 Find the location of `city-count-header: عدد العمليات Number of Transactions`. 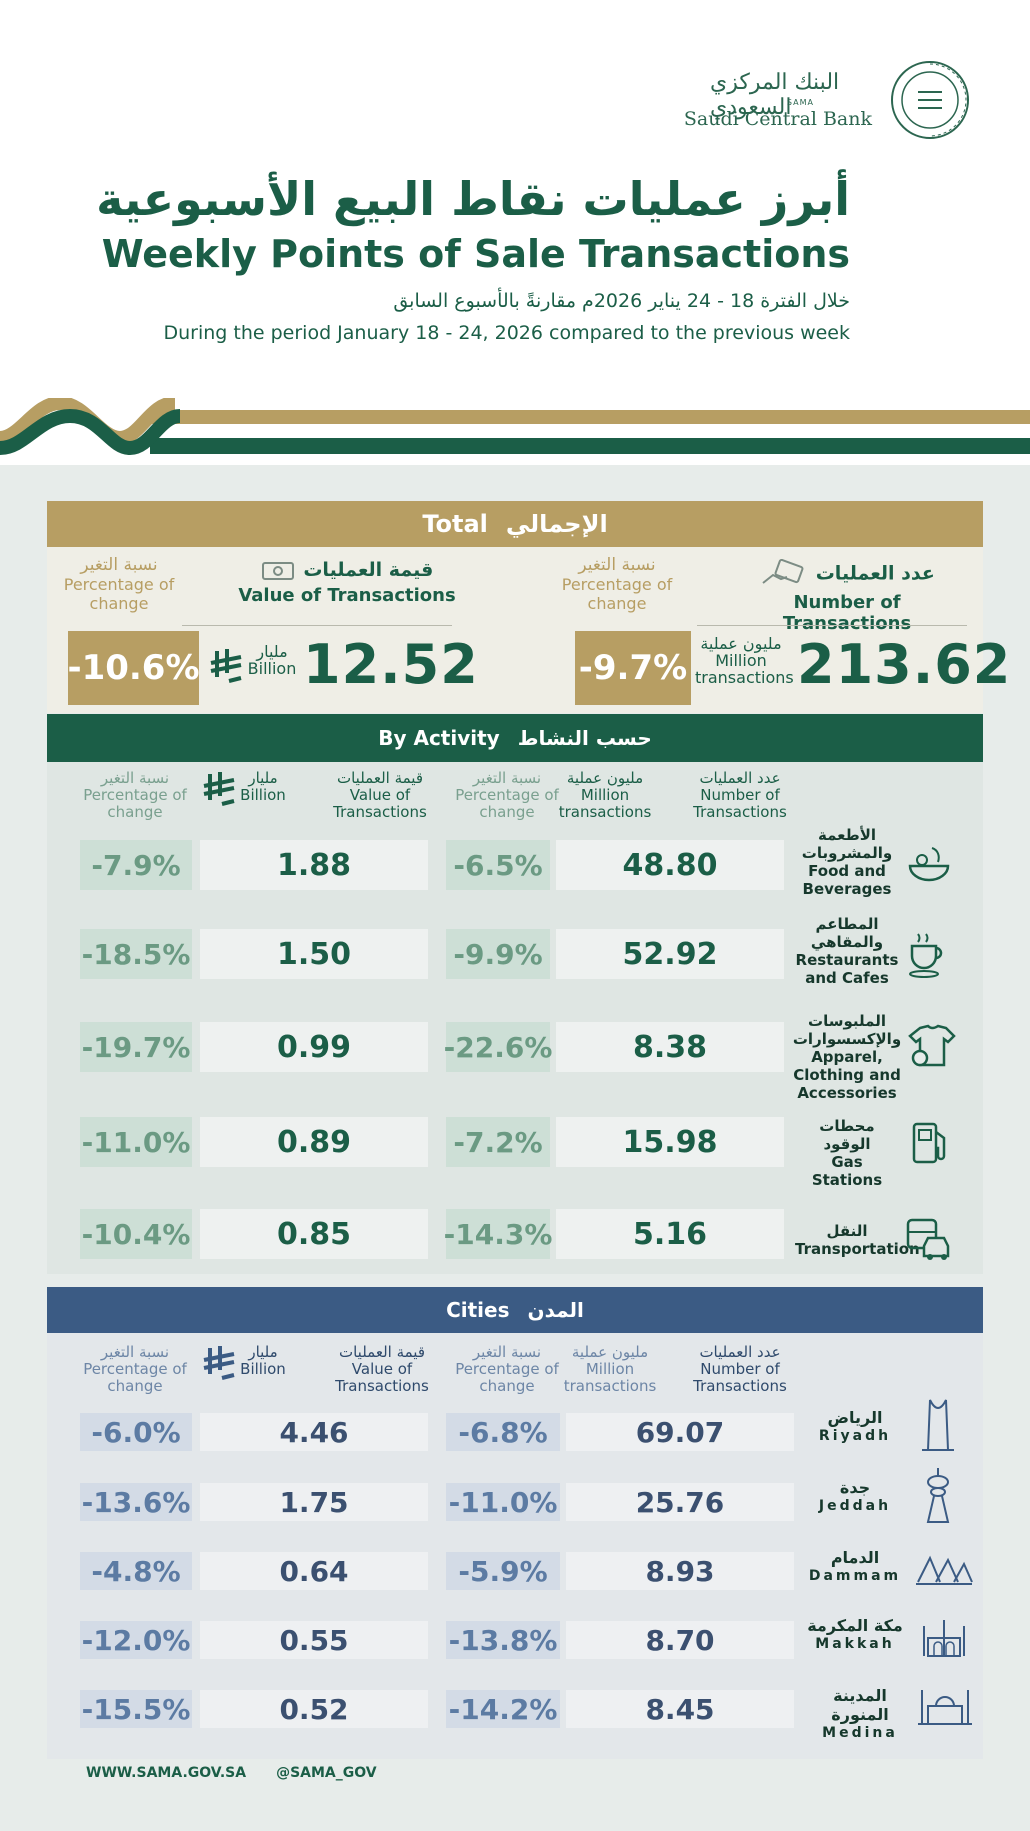

city-count-header: عدد العمليات Number of Transactions is located at coordinates (740, 1369).